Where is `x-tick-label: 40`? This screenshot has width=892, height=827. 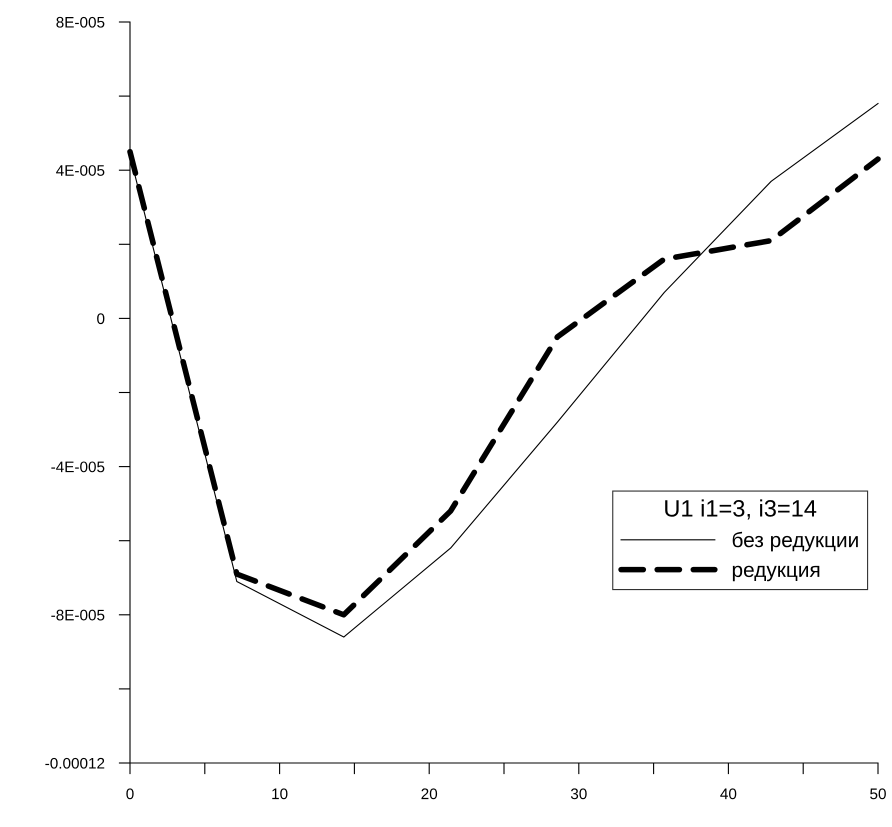
x-tick-label: 40 is located at coordinates (728, 794).